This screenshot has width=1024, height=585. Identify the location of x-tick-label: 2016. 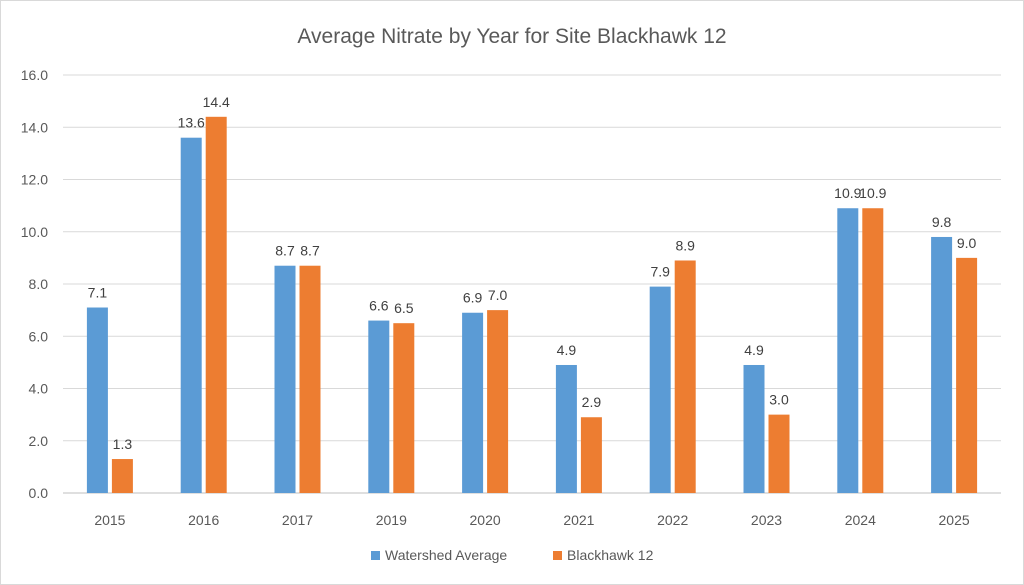
(203, 520).